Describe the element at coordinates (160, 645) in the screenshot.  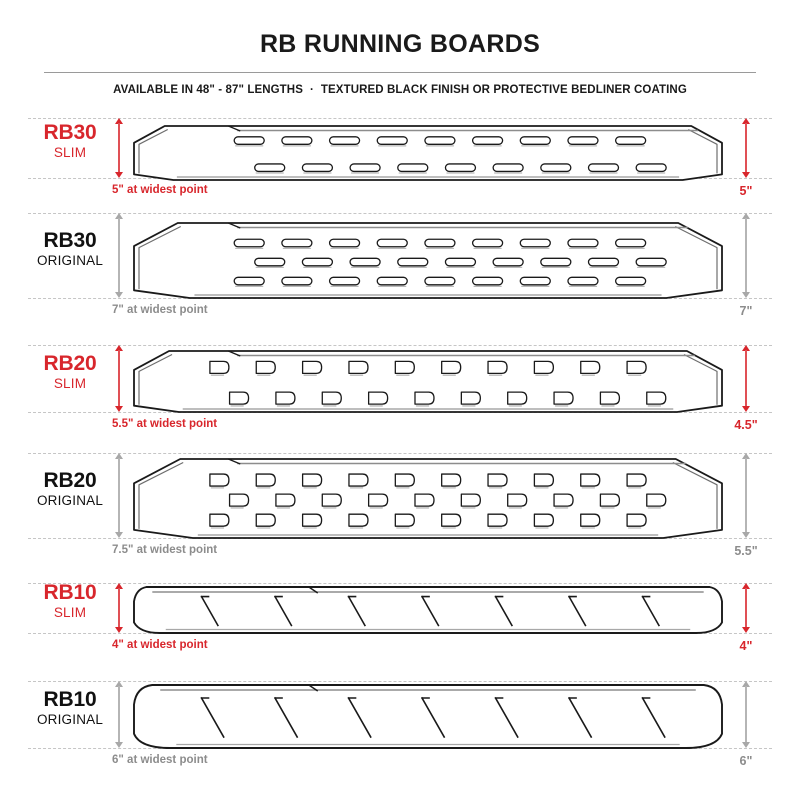
I see `width-caption: 4" at widest point` at that location.